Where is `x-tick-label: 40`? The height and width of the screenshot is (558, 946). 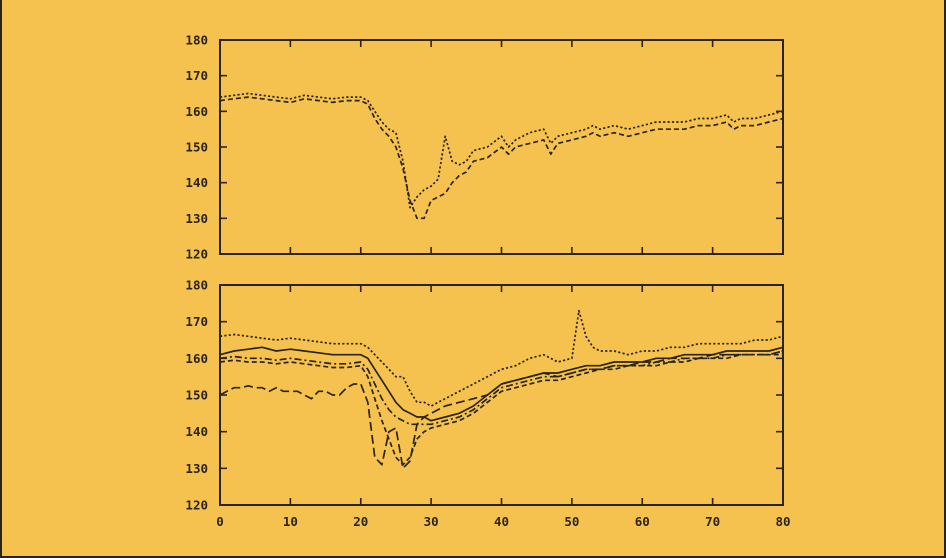 x-tick-label: 40 is located at coordinates (501, 521).